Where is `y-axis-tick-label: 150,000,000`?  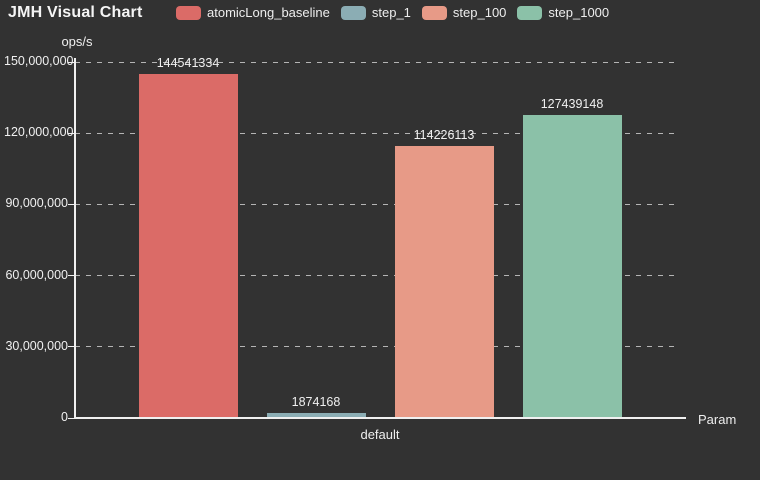
y-axis-tick-label: 150,000,000 is located at coordinates (39, 61).